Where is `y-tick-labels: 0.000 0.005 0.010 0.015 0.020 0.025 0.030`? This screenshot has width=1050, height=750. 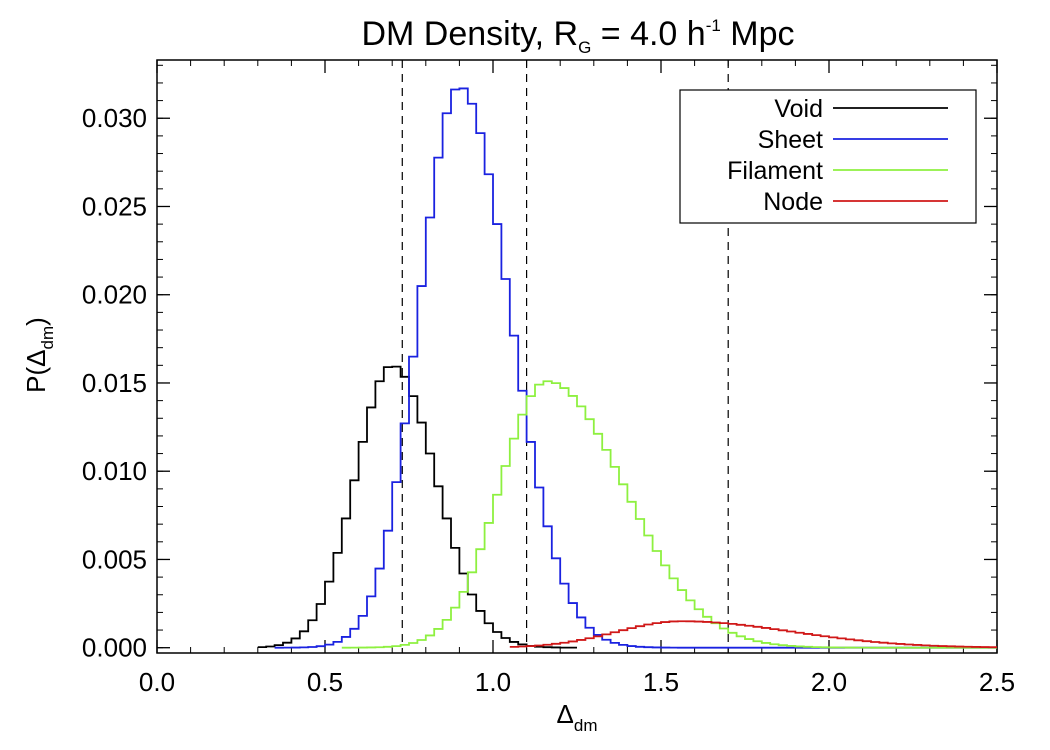 y-tick-labels: 0.000 0.005 0.010 0.015 0.020 0.025 0.030 is located at coordinates (114, 382).